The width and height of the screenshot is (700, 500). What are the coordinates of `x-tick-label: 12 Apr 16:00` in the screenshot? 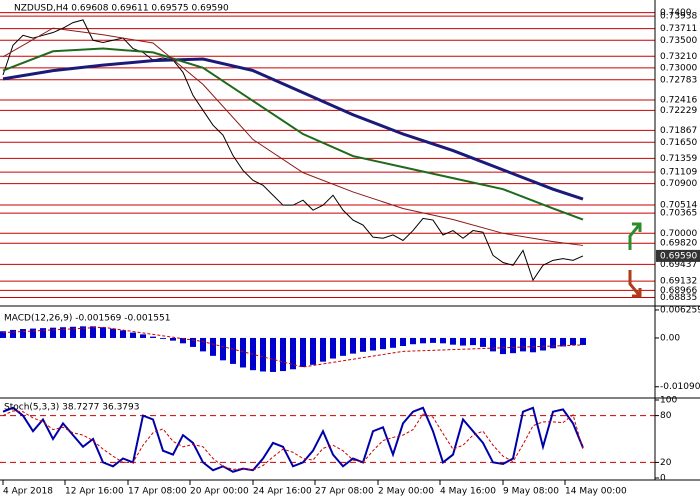 It's located at (94, 492).